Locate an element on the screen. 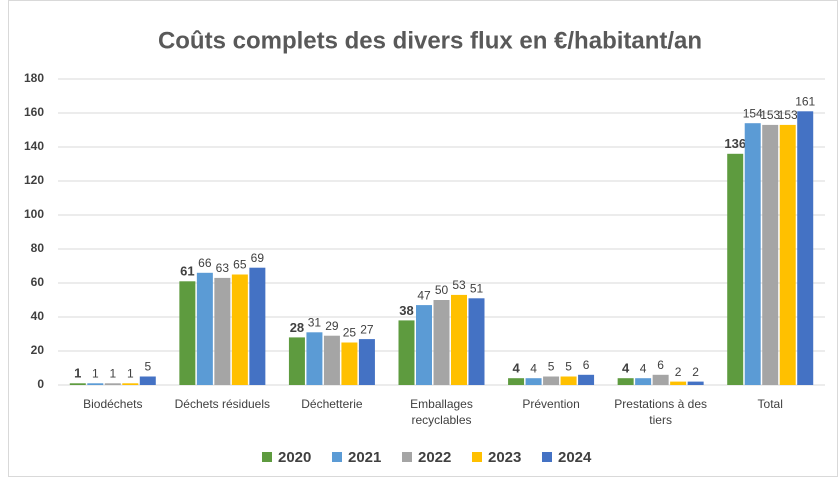 This screenshot has width=838, height=478. data-label: 25 is located at coordinates (350, 333).